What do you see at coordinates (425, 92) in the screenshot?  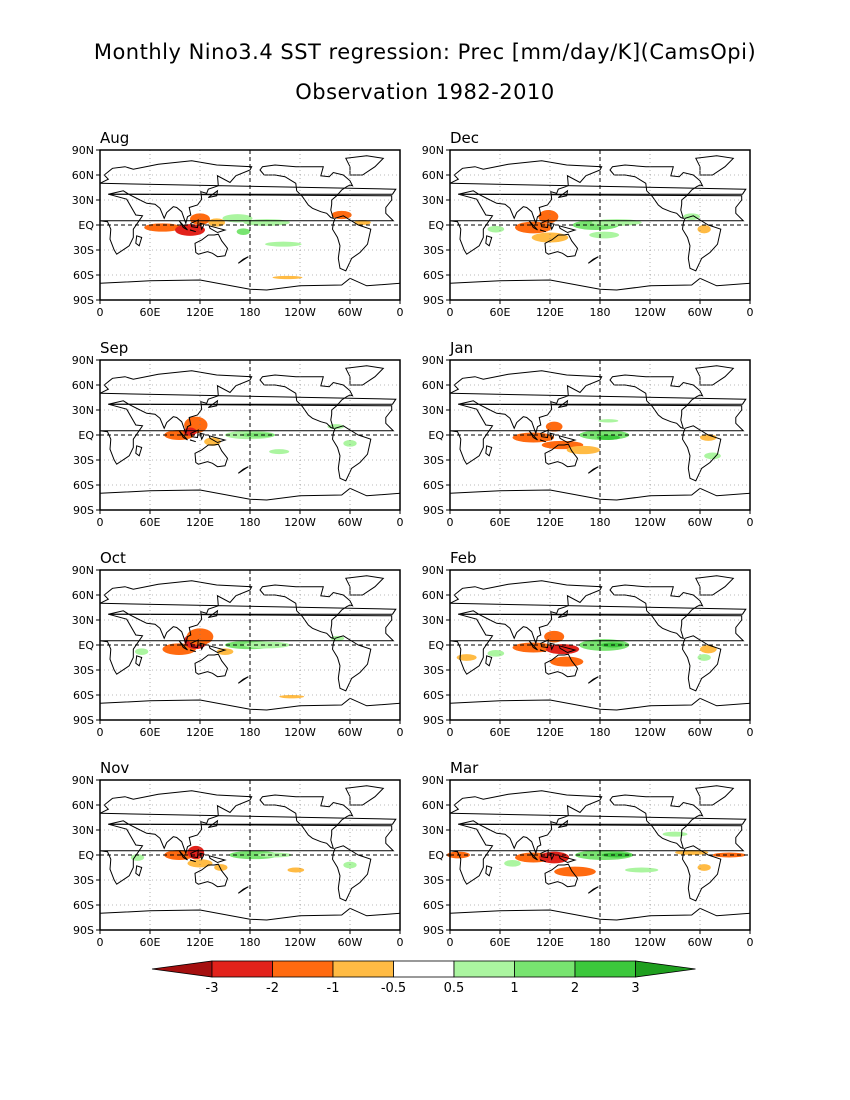 I see `figure-subtitle: Observation 1982-2010` at bounding box center [425, 92].